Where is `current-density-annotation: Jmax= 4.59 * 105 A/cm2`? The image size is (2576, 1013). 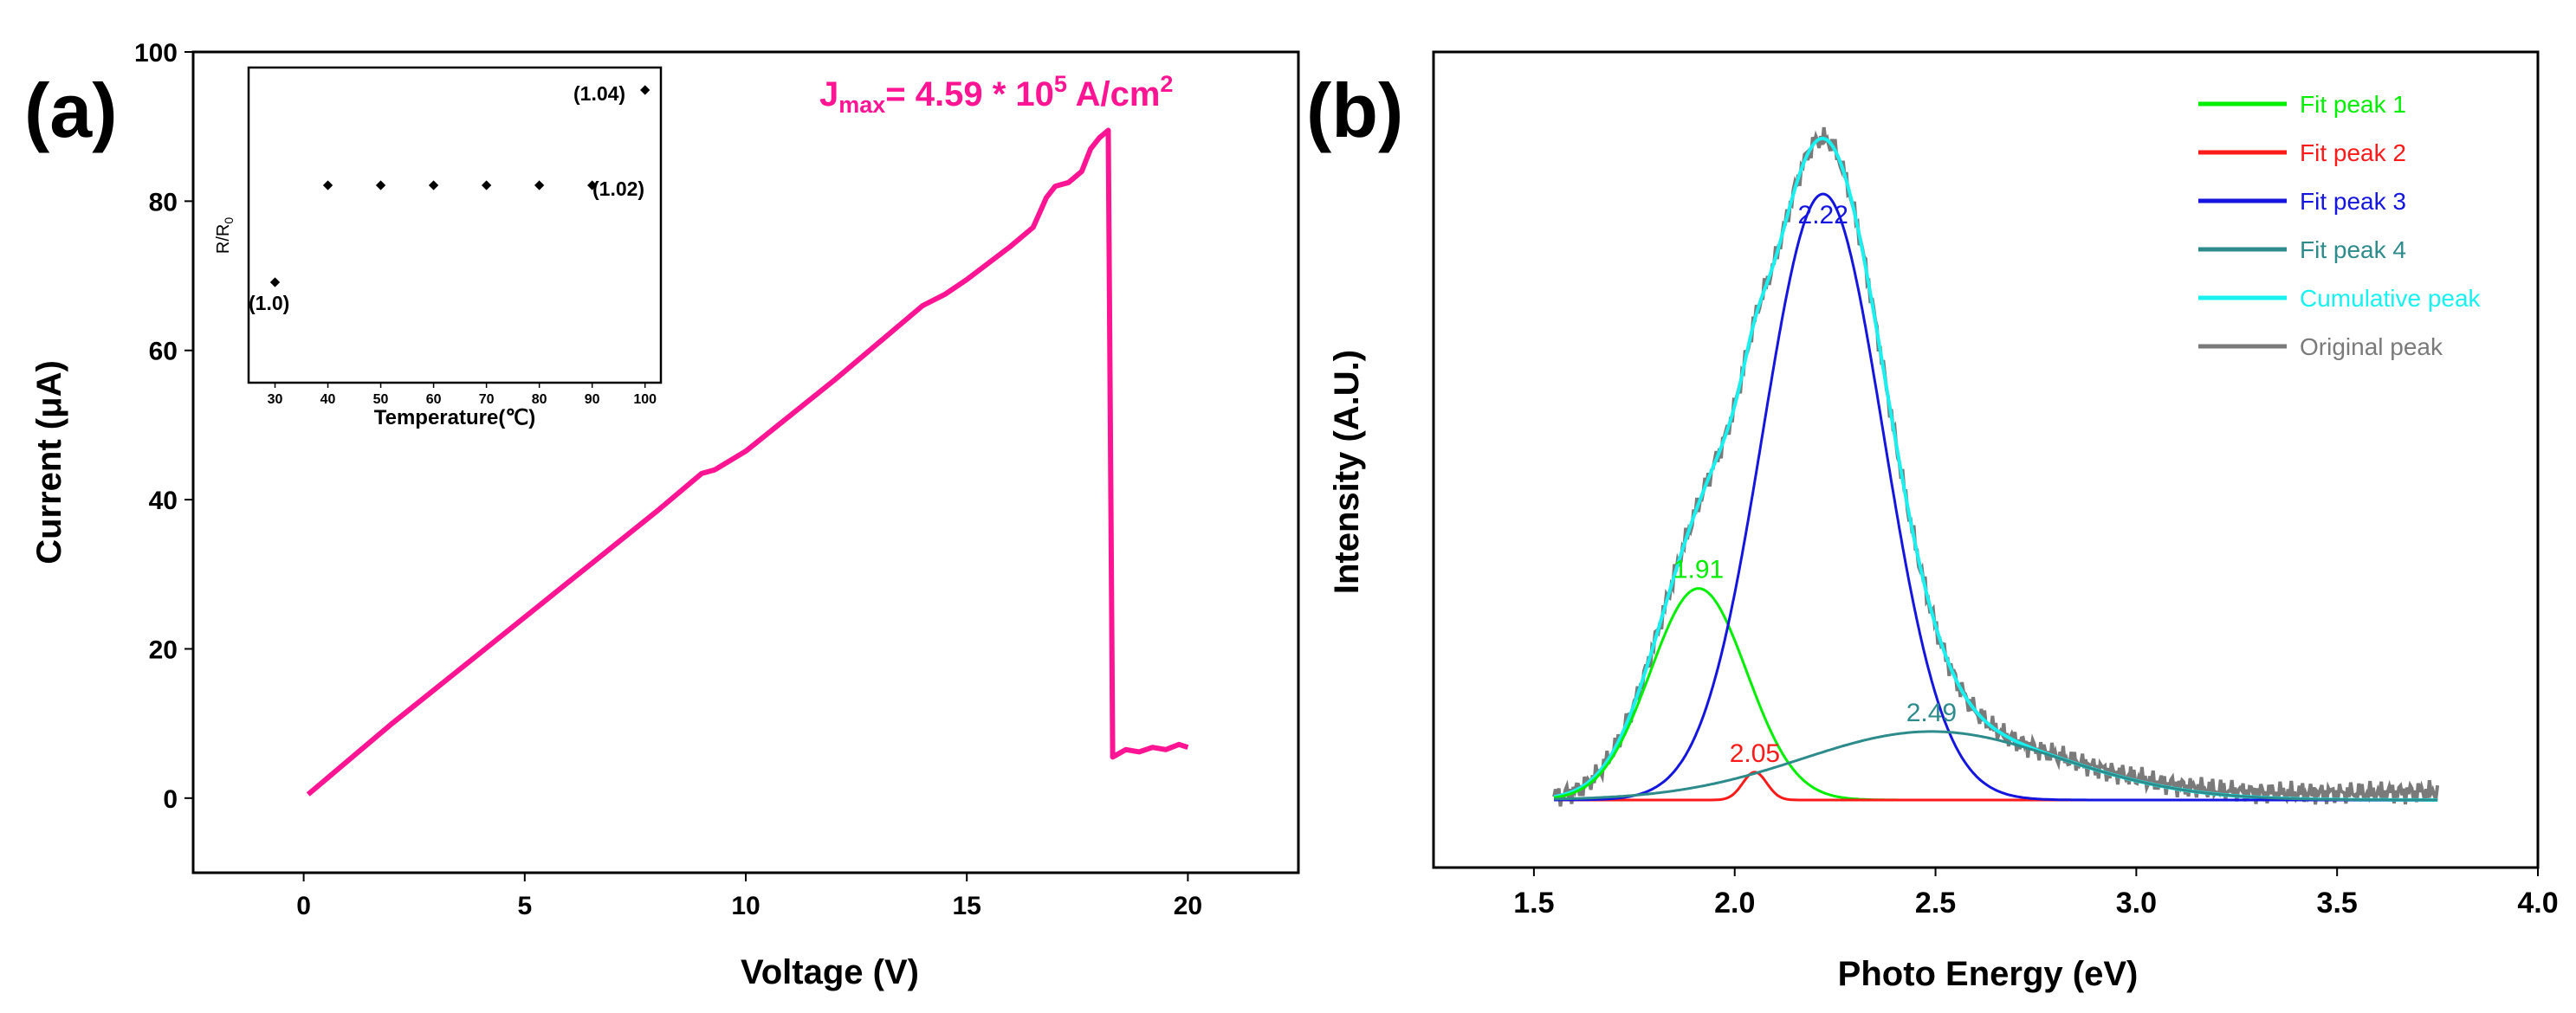
current-density-annotation: Jmax= 4.59 * 105 A/cm2 is located at coordinates (996, 94).